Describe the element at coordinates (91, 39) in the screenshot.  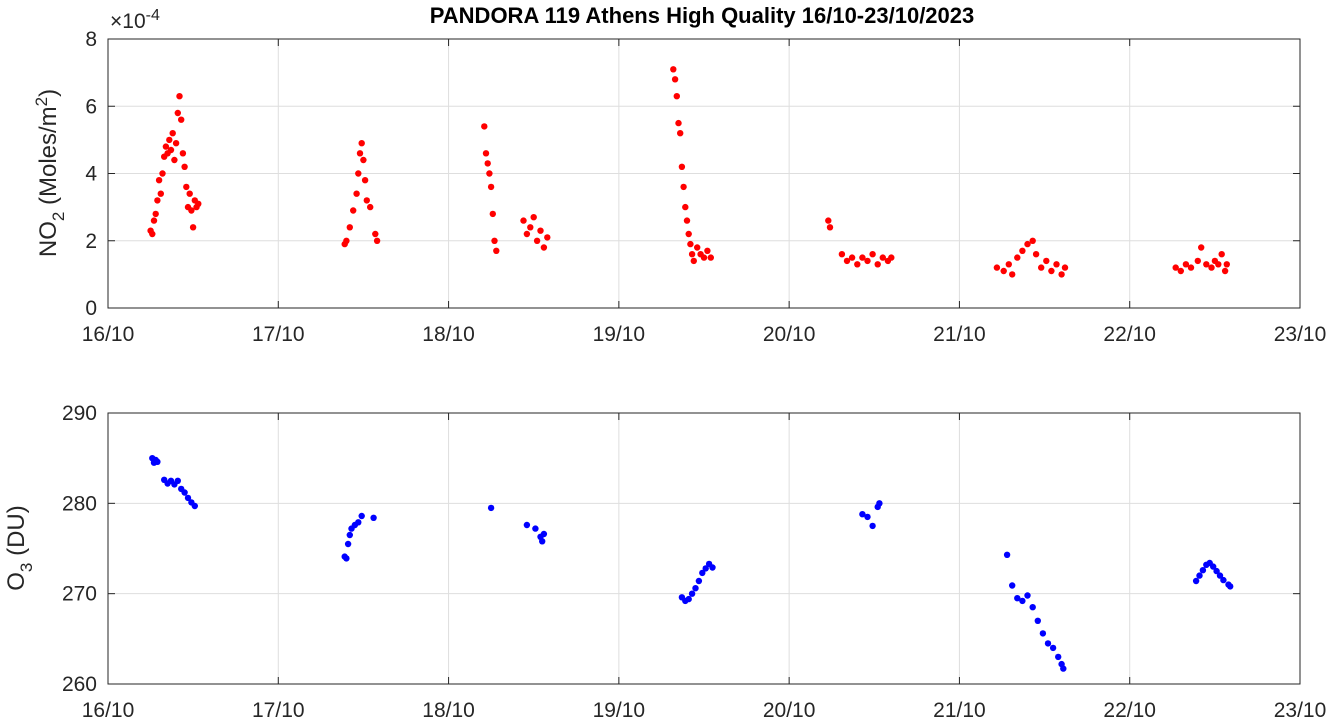
I see `y-tick-label: 8` at that location.